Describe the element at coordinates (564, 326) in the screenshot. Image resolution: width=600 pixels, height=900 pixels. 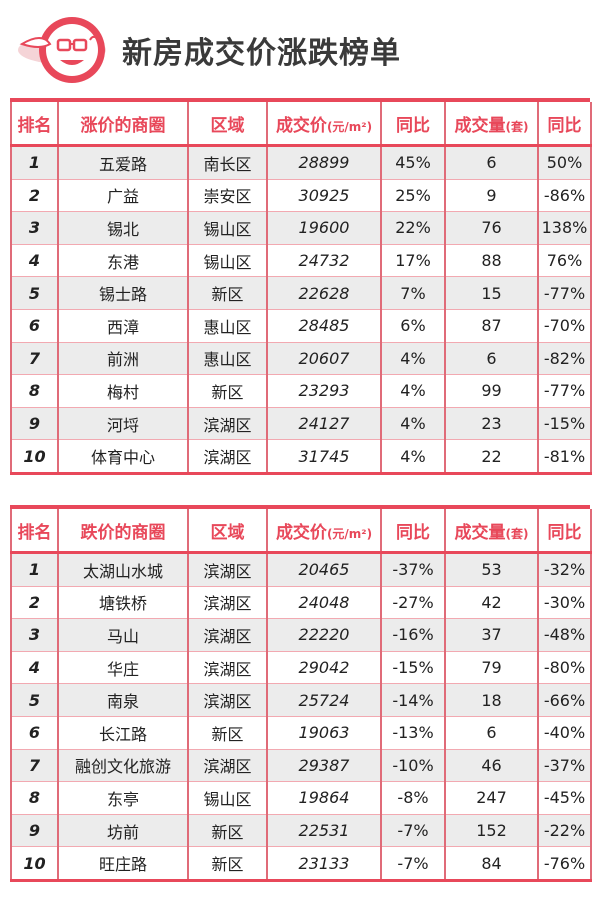
I see `volume-yoy-cell: -70%` at that location.